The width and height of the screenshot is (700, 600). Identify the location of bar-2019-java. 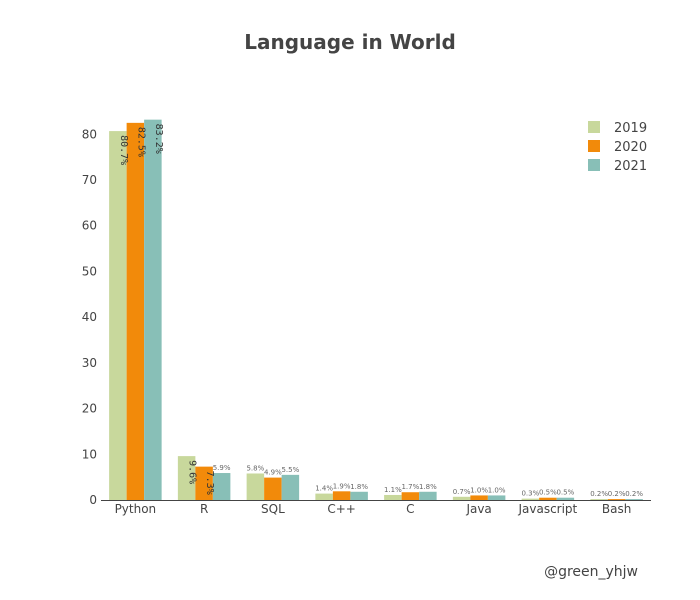
(461, 498).